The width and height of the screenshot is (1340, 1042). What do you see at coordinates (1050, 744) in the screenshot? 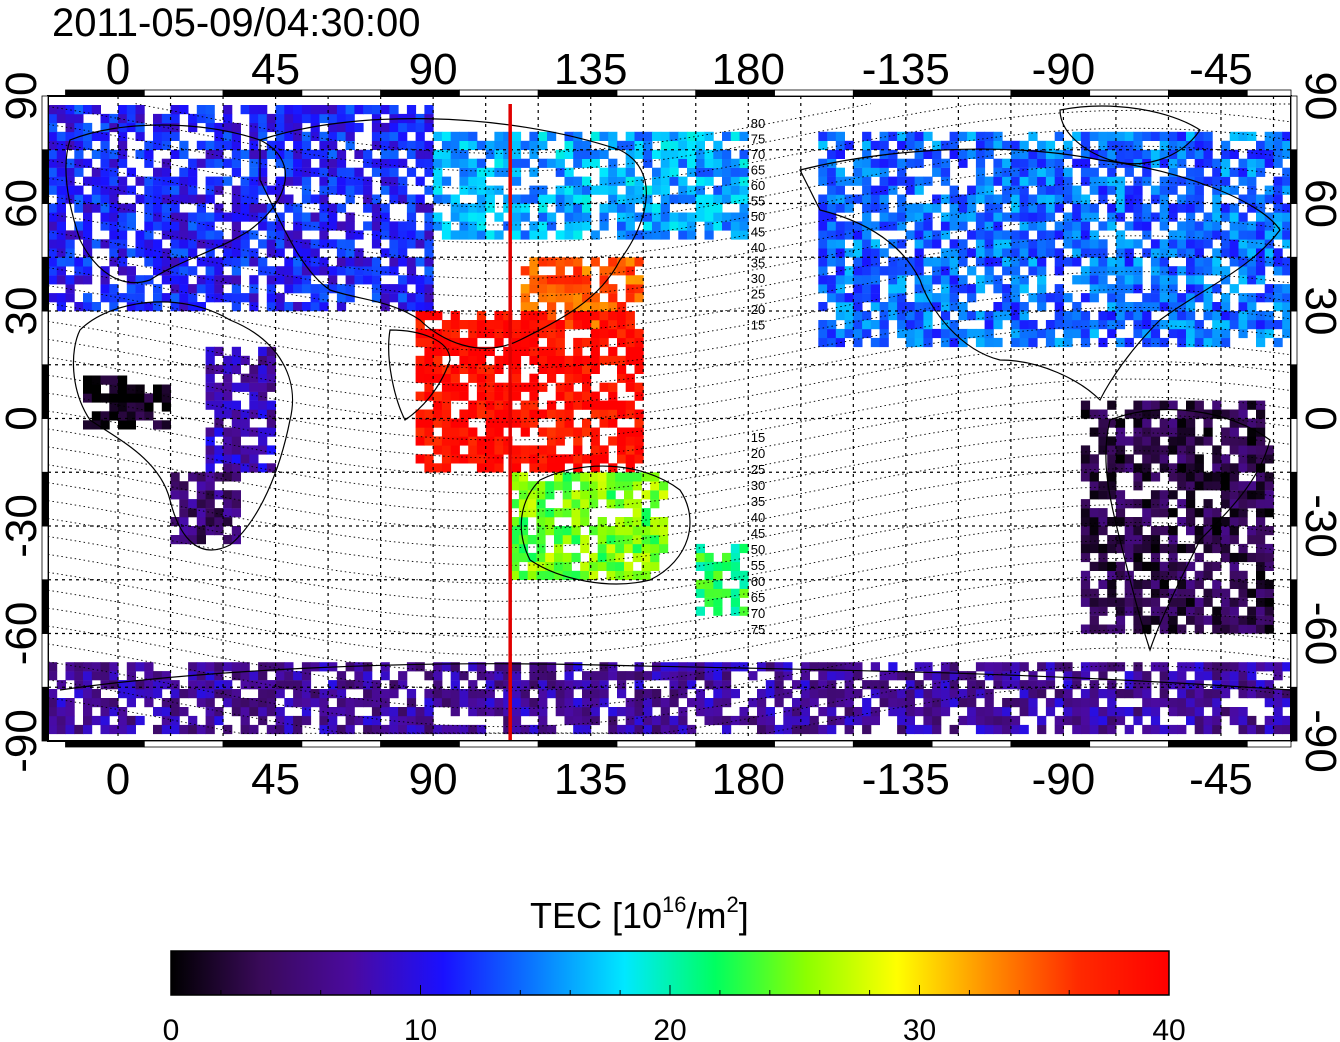
I see `axis-bar-bottom` at bounding box center [1050, 744].